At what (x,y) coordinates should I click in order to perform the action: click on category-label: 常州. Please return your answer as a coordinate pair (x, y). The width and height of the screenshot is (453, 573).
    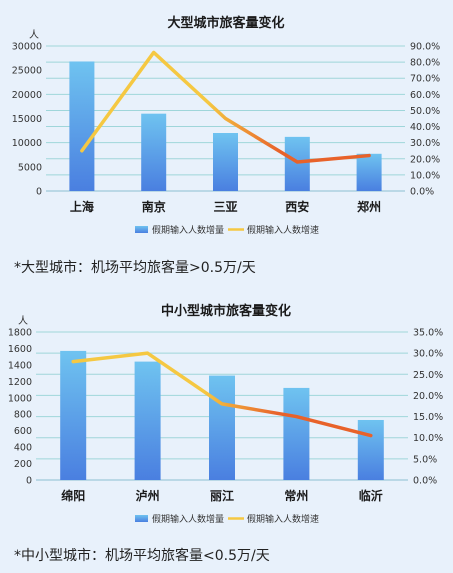
    Looking at the image, I should click on (296, 495).